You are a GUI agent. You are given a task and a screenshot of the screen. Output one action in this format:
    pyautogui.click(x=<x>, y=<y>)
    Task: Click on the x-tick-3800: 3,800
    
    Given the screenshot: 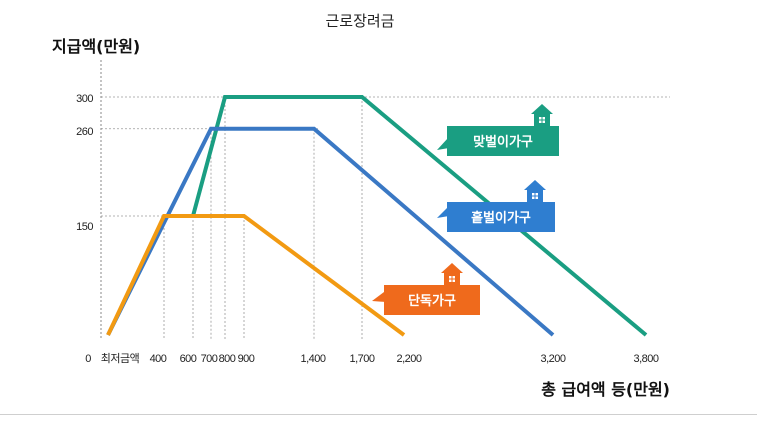 What is the action you would take?
    pyautogui.click(x=645, y=359)
    